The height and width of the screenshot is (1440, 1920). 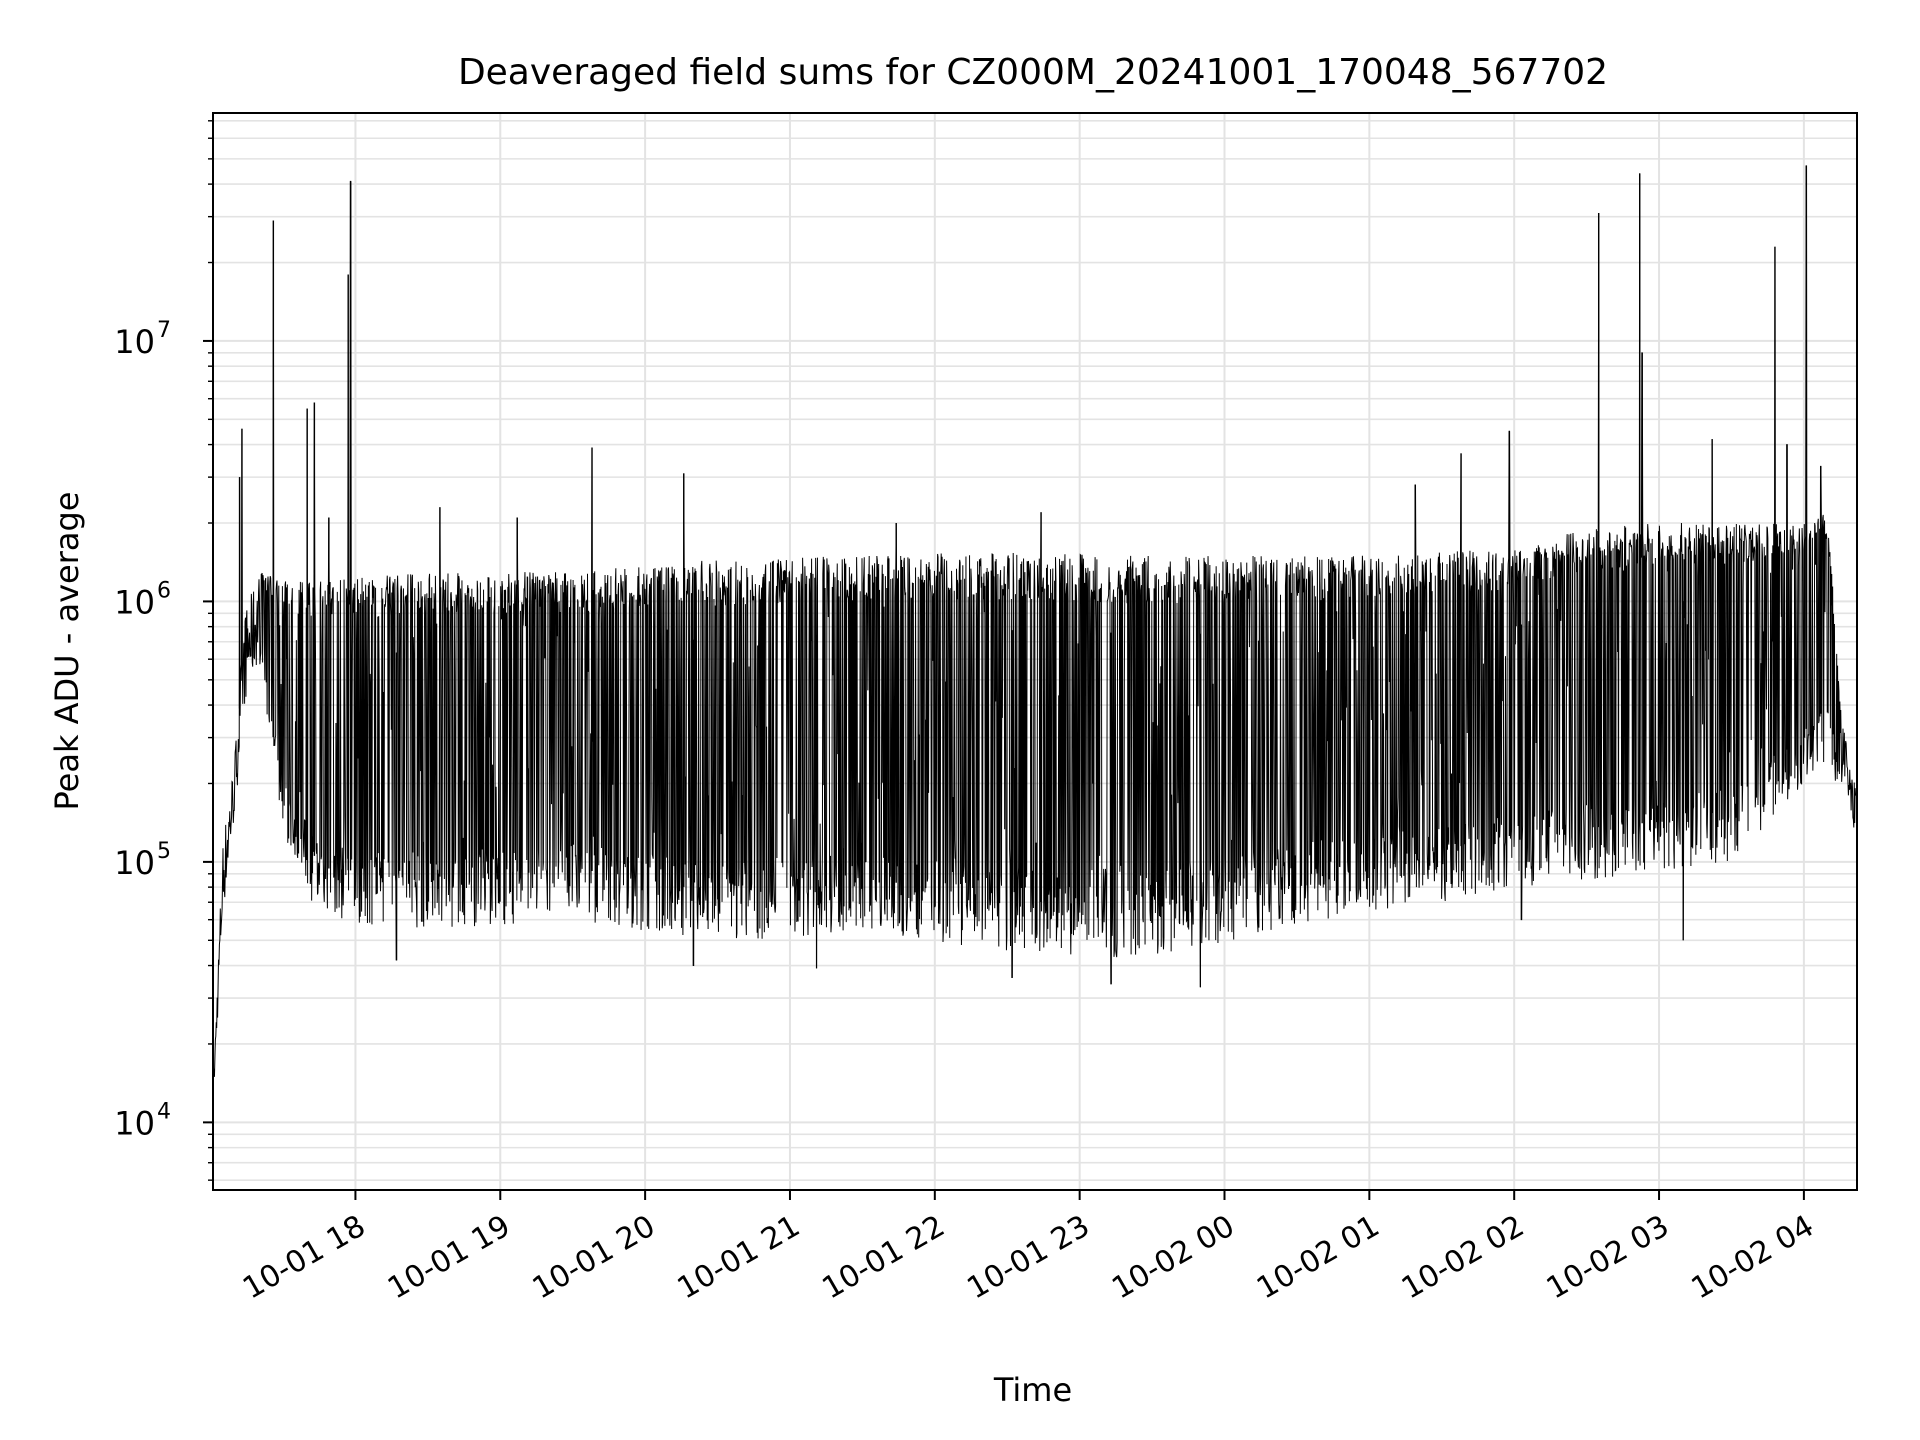 I want to click on x-axis-label: Time, so click(x=1032, y=1390).